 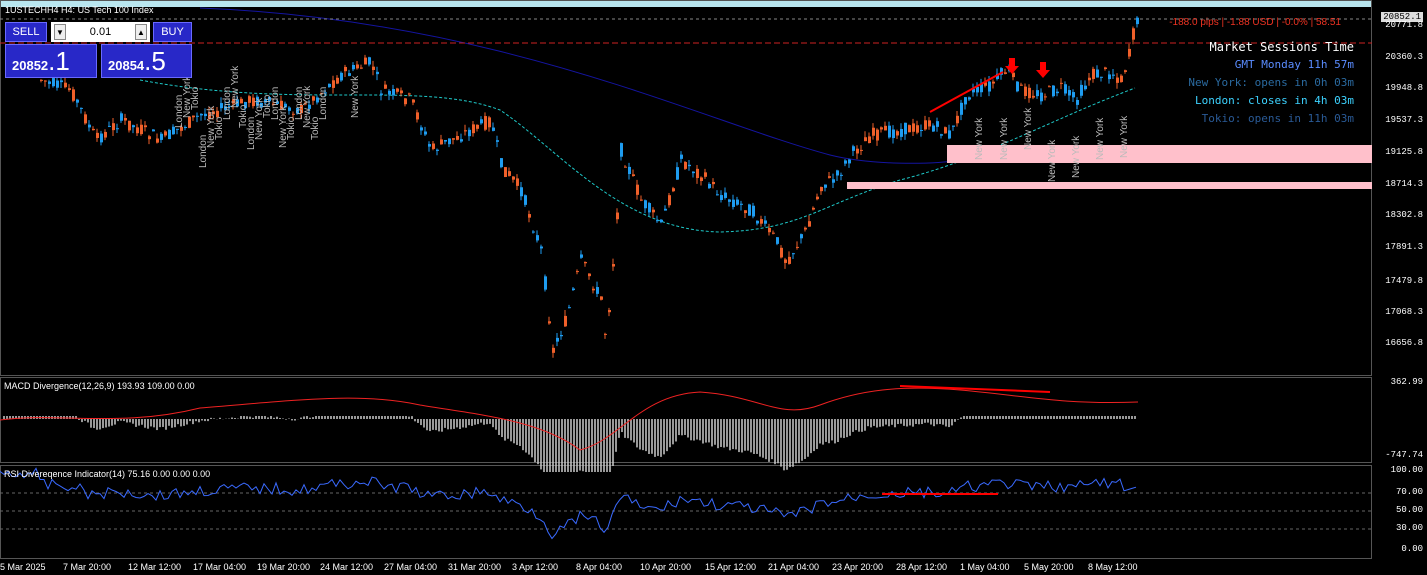 I want to click on lot-size-value: 0.01, so click(x=100, y=32).